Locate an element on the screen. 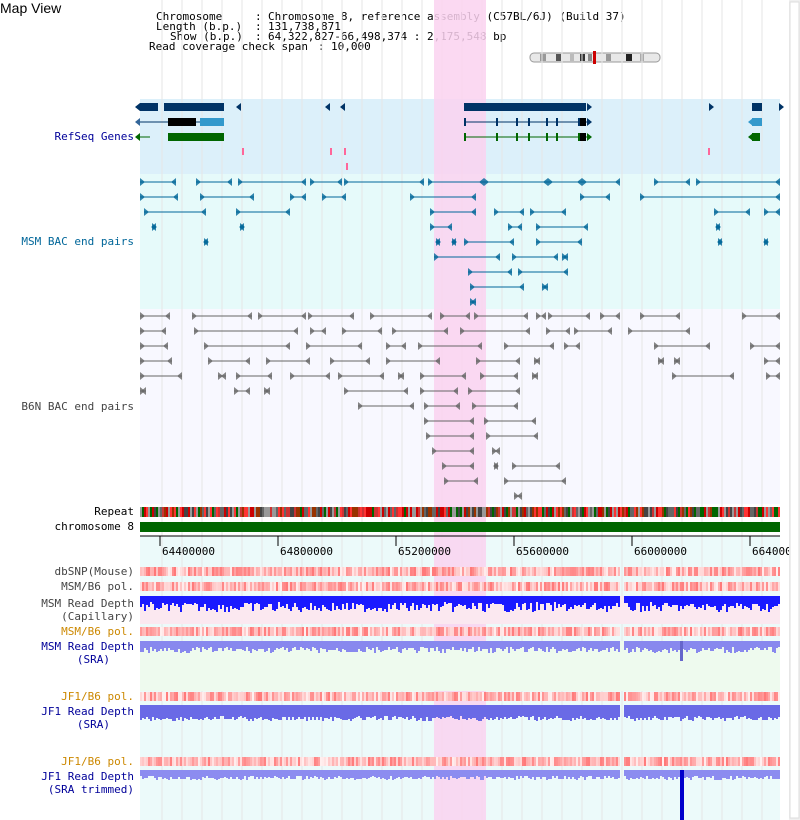  refseq-exon-block is located at coordinates (583, 137).